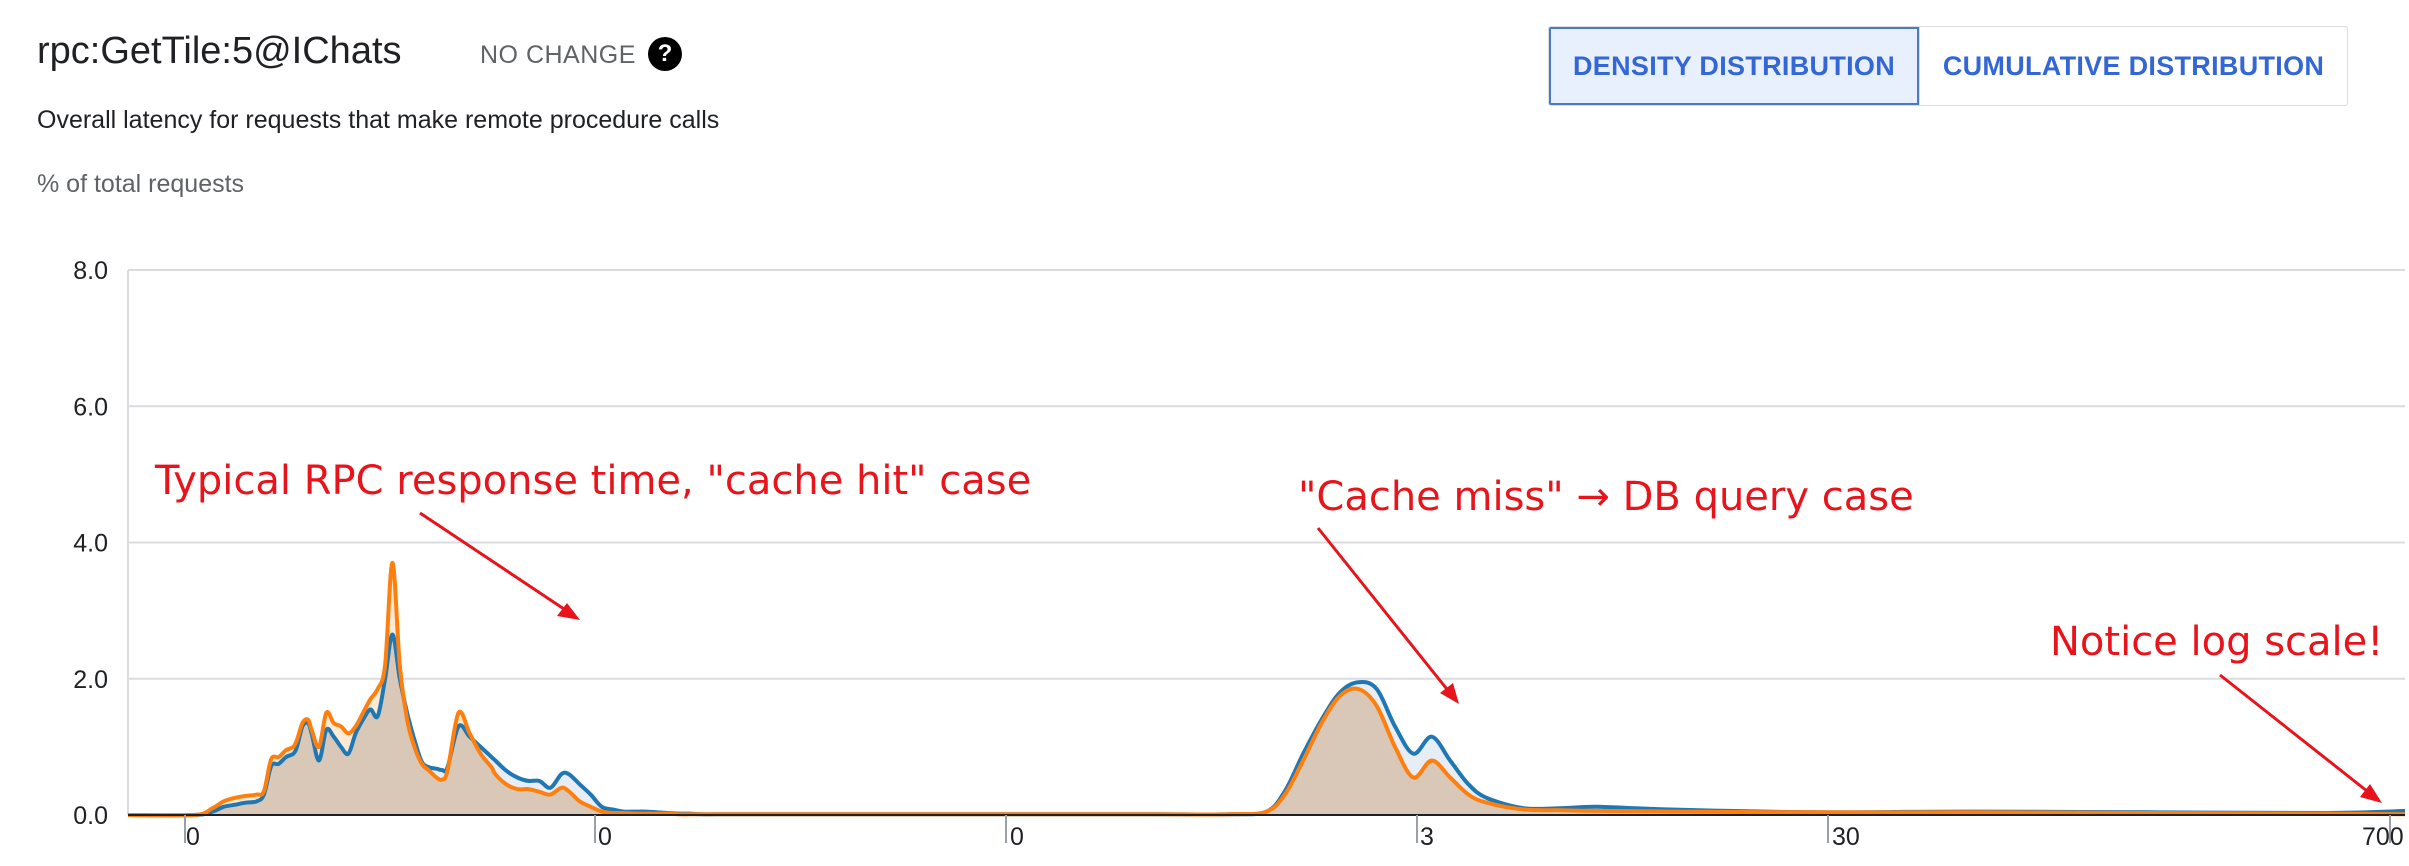 The height and width of the screenshot is (866, 2409). I want to click on annotation-arrowhead-cache-miss, so click(1449, 693).